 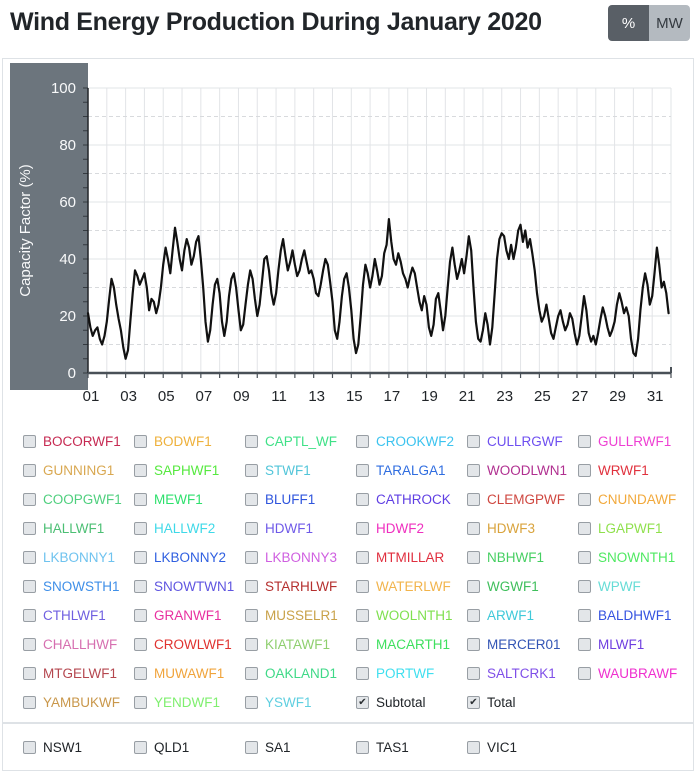 What do you see at coordinates (633, 644) in the screenshot?
I see `checkbox-item-mlwf1: MLWF1` at bounding box center [633, 644].